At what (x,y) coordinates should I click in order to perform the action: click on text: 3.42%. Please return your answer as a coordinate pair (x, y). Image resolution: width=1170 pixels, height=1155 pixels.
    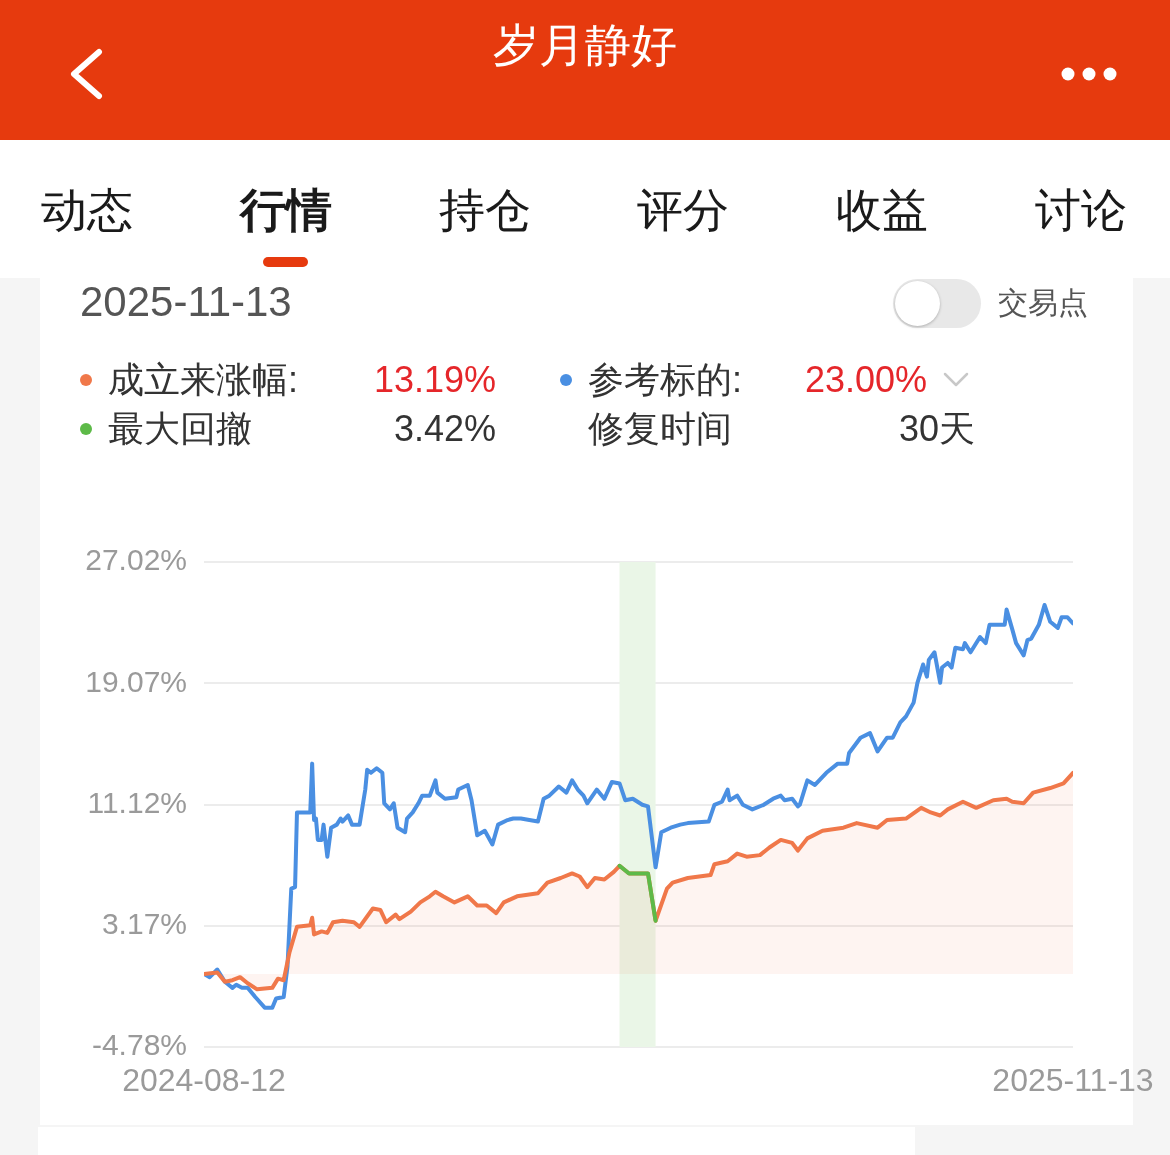
    Looking at the image, I should click on (444, 428).